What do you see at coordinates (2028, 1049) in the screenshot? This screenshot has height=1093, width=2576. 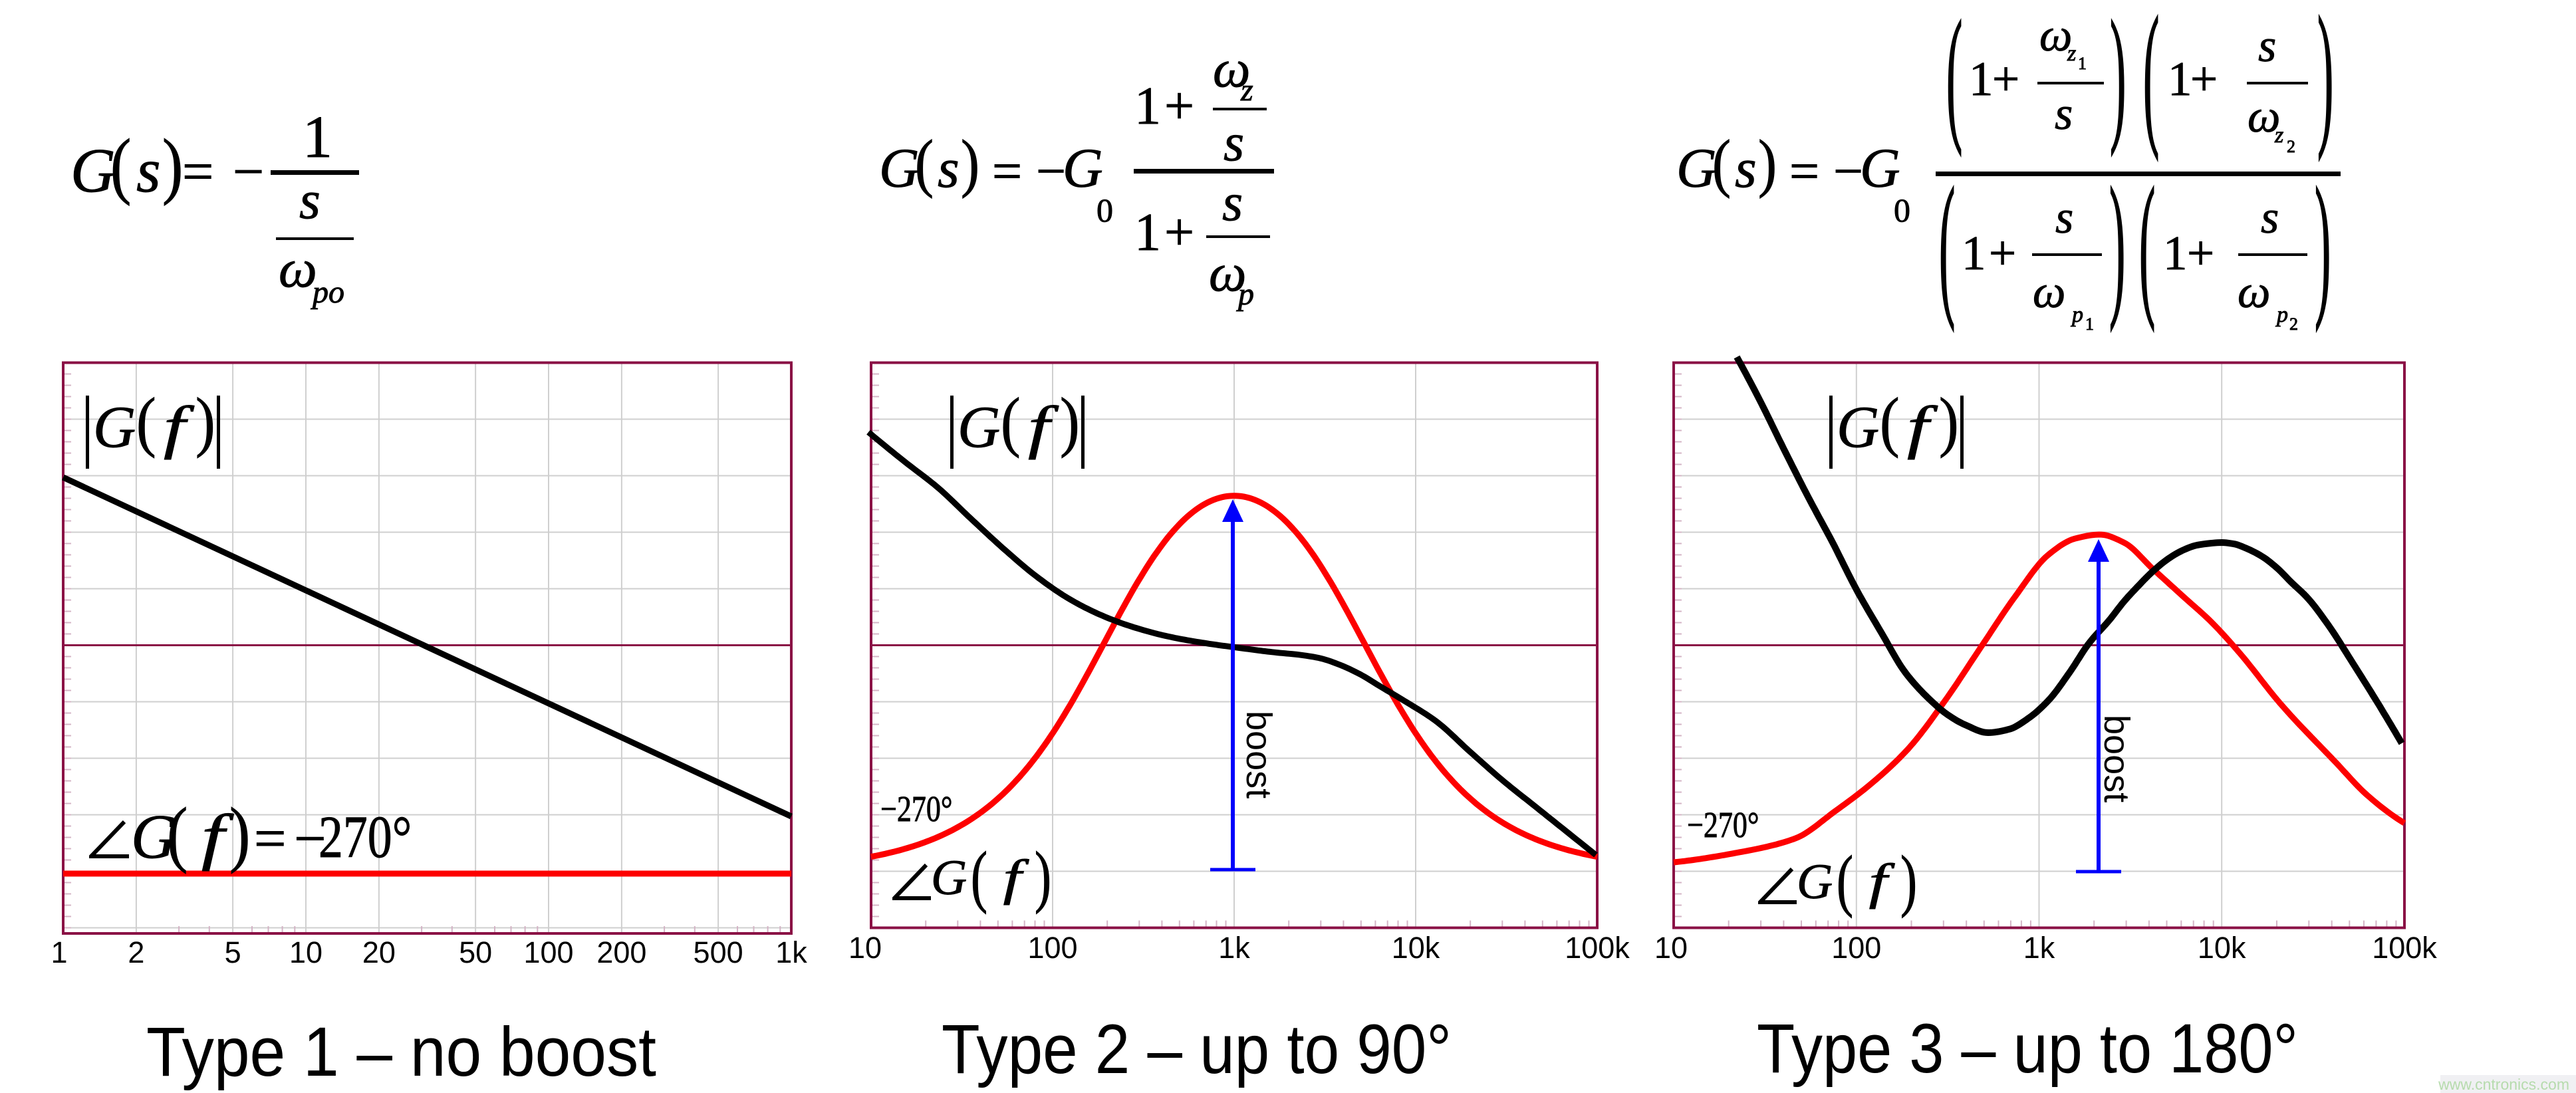 I see `svg-text: Type 3 – up to 180°` at bounding box center [2028, 1049].